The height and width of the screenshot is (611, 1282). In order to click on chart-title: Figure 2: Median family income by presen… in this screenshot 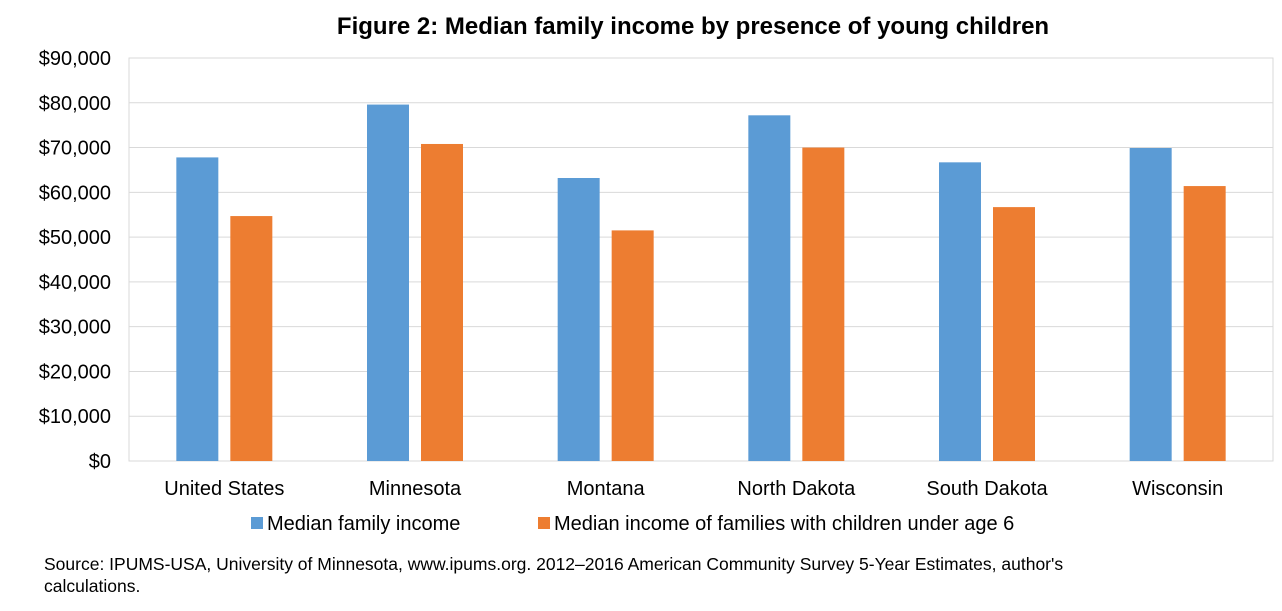, I will do `click(693, 26)`.